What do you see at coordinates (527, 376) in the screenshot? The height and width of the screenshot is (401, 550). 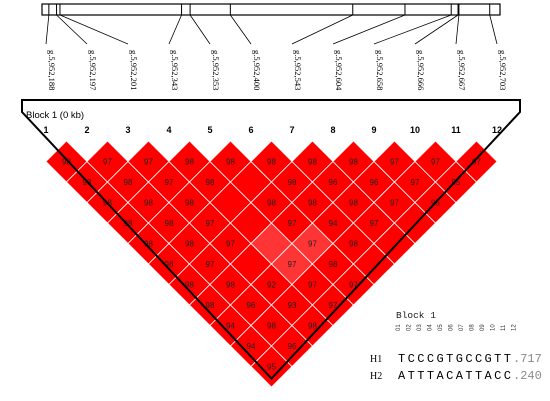 I see `haplotype-frequency: .240` at bounding box center [527, 376].